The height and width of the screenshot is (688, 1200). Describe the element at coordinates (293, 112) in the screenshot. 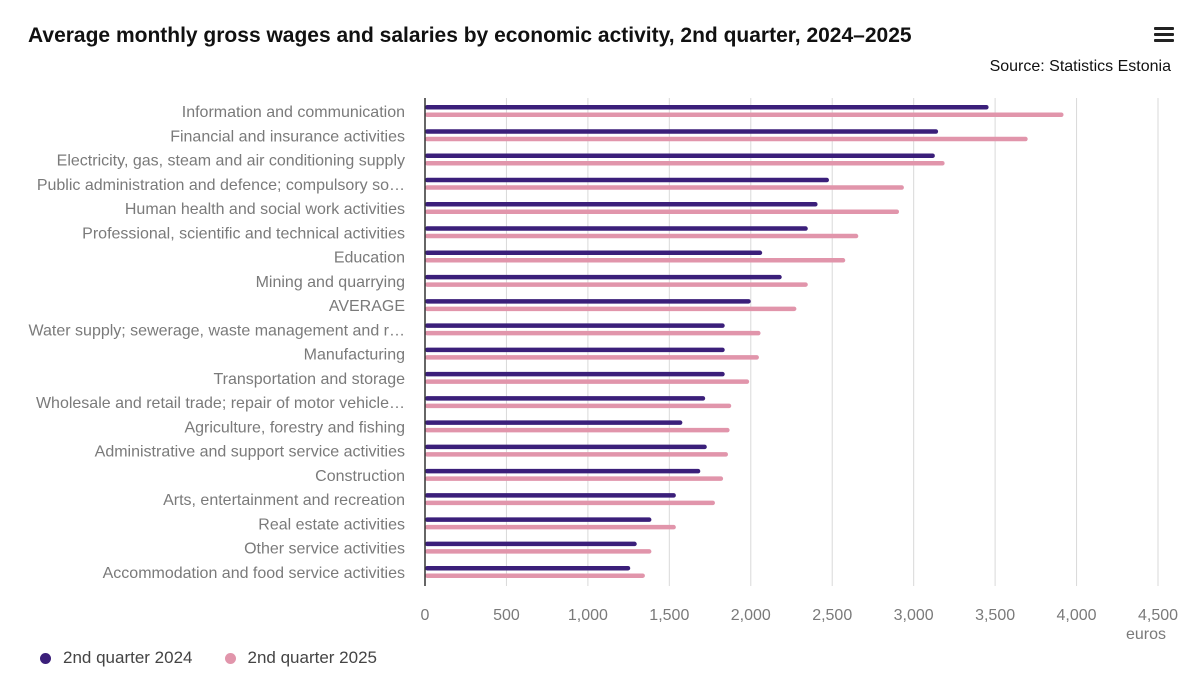

I see `category-label: Information and communication` at that location.